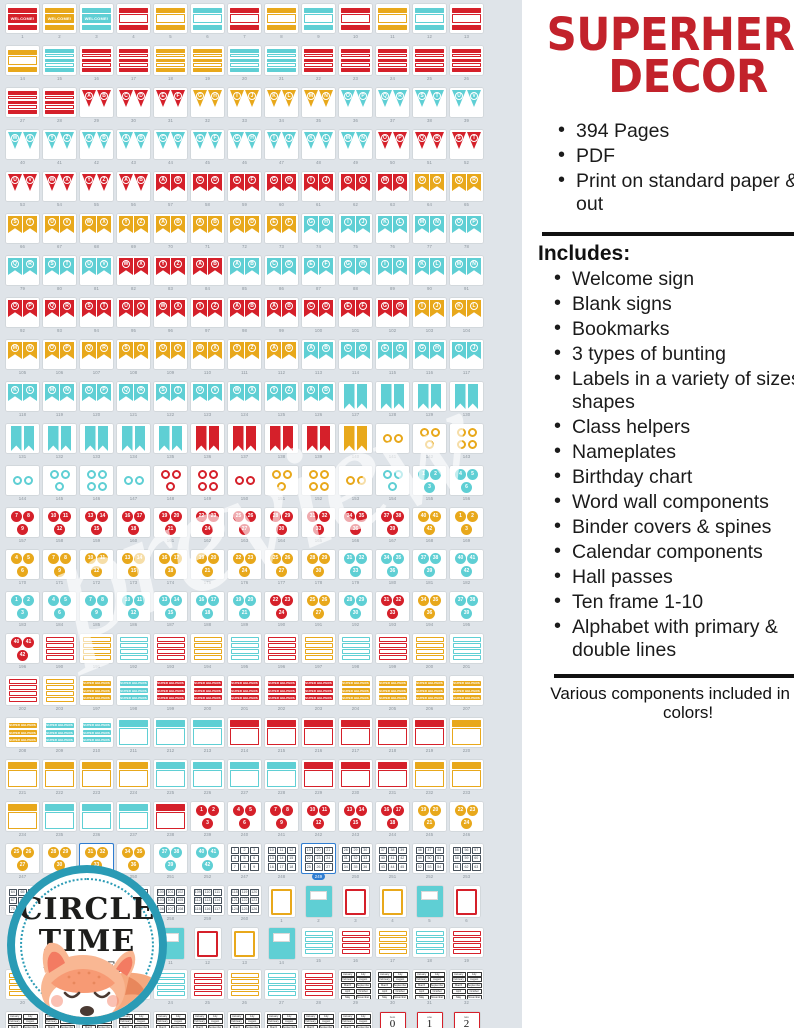 The width and height of the screenshot is (794, 1028). I want to click on thumbnail-item: E F 115, so click(392, 360).